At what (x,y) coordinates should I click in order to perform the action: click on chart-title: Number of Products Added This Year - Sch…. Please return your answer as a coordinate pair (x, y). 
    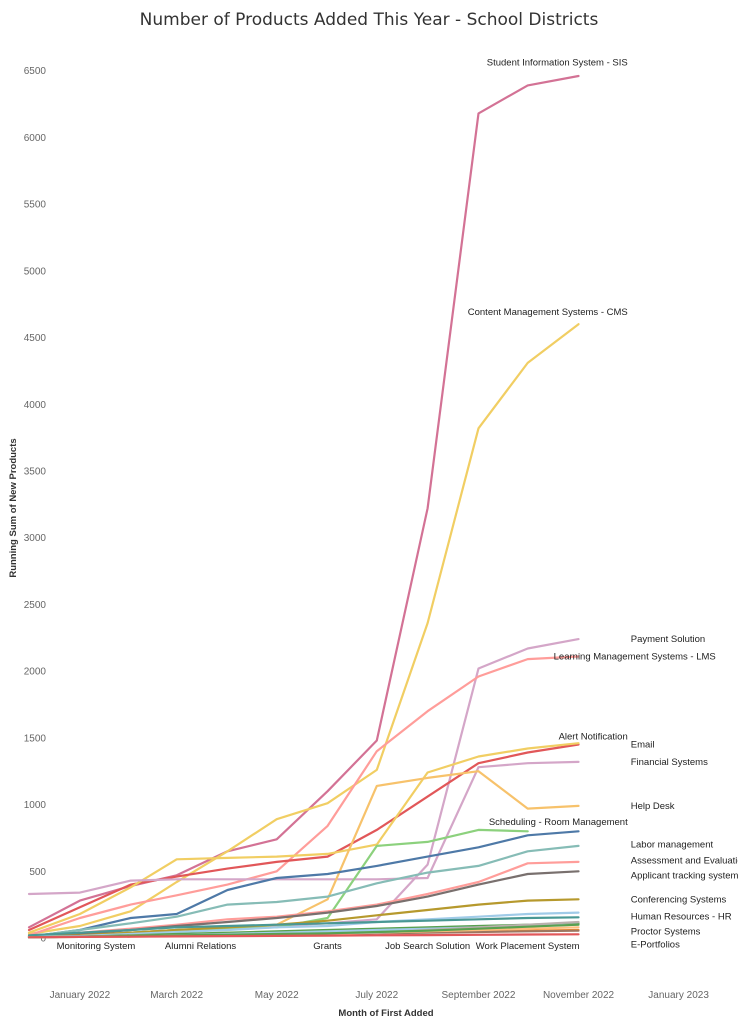
    Looking at the image, I should click on (369, 20).